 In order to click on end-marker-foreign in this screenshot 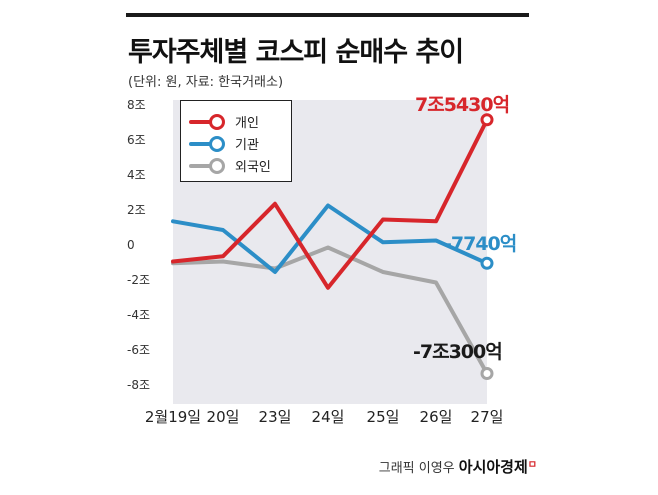, I will do `click(487, 373)`.